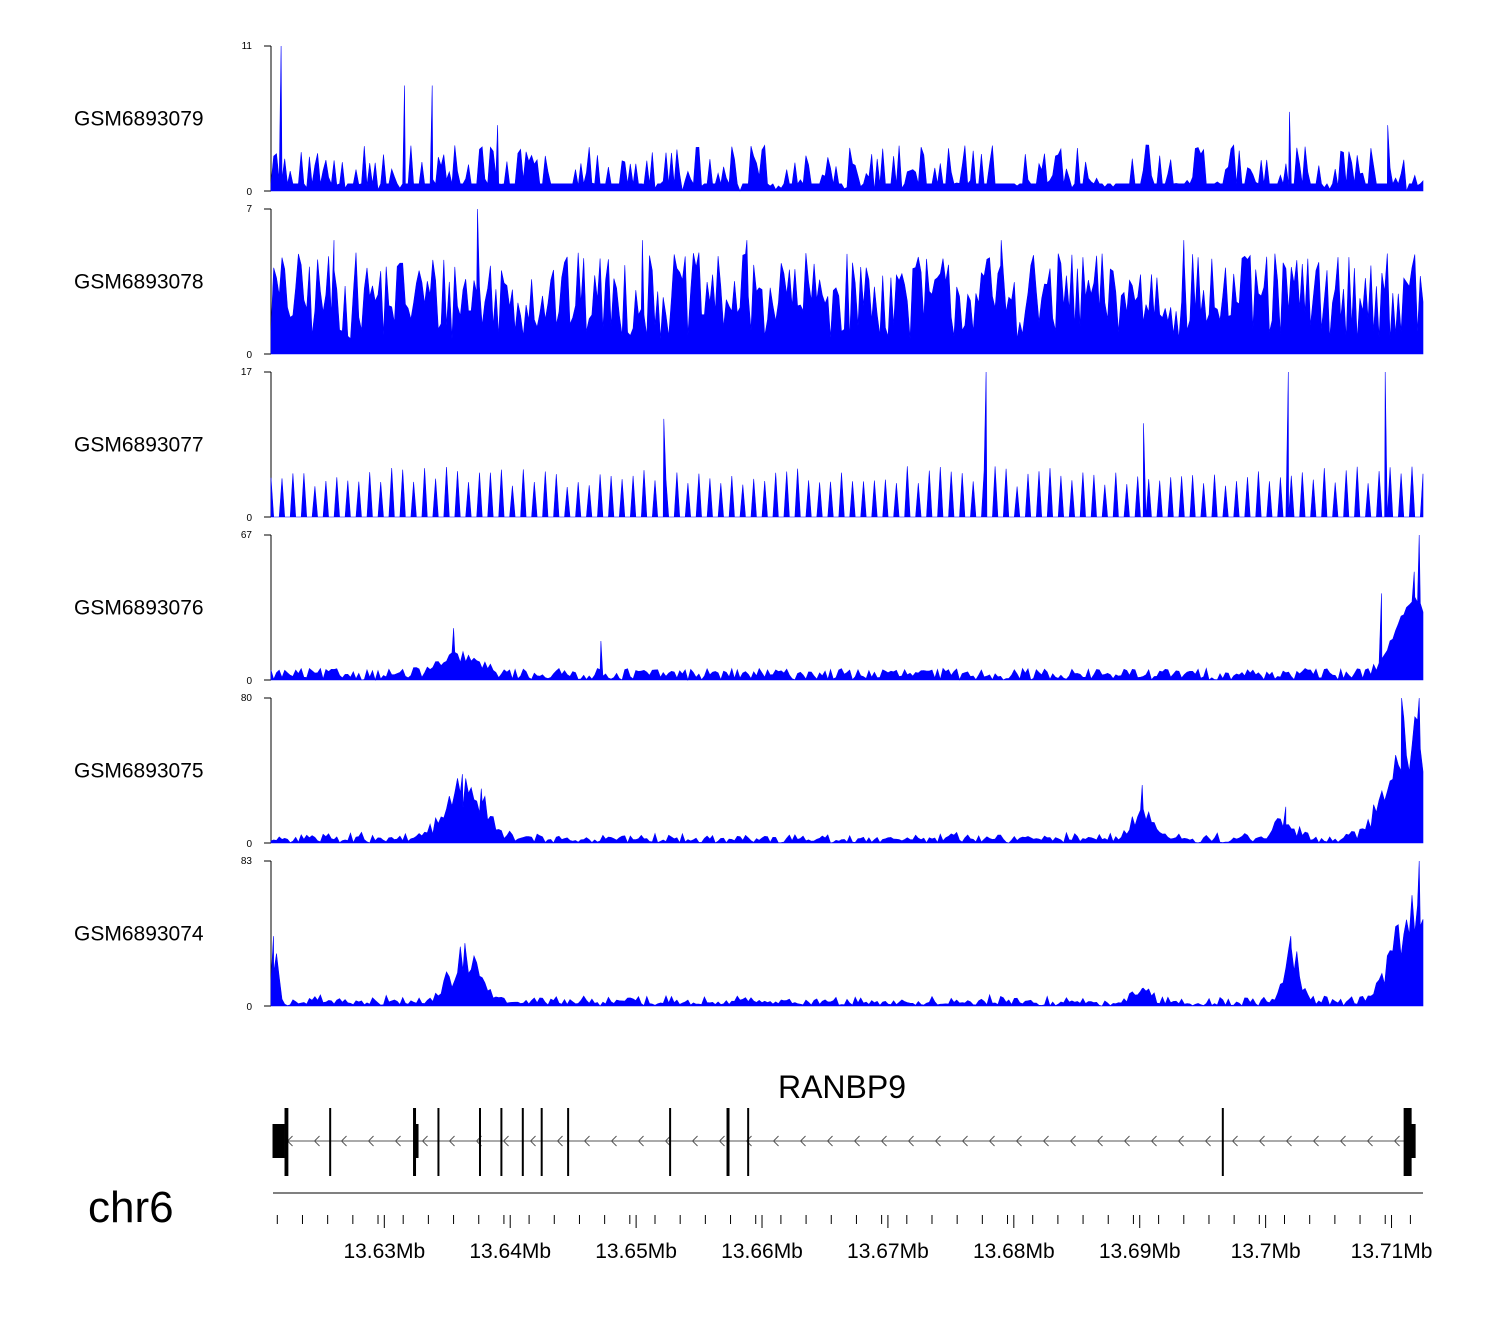 This screenshot has width=1500, height=1320. What do you see at coordinates (384, 1251) in the screenshot?
I see `x-tick-label: 13.63Mb` at bounding box center [384, 1251].